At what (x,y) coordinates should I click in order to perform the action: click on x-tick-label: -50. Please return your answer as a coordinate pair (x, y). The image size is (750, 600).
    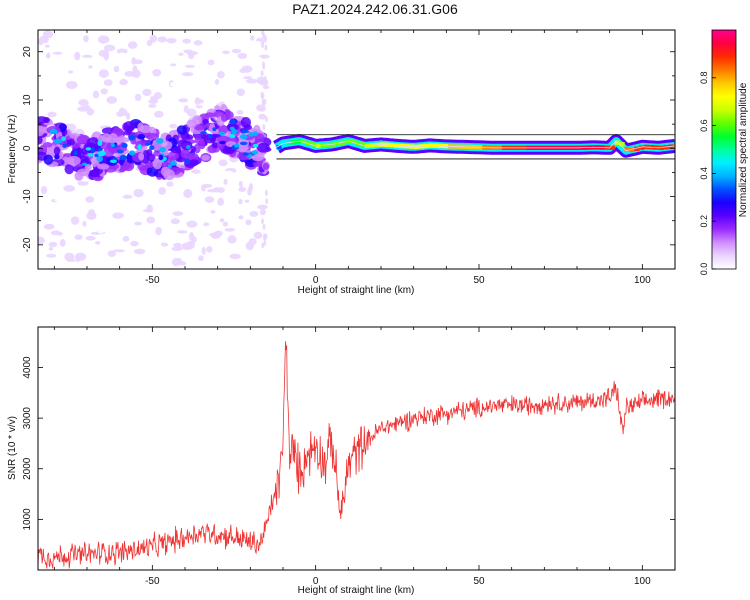
    Looking at the image, I should click on (152, 280).